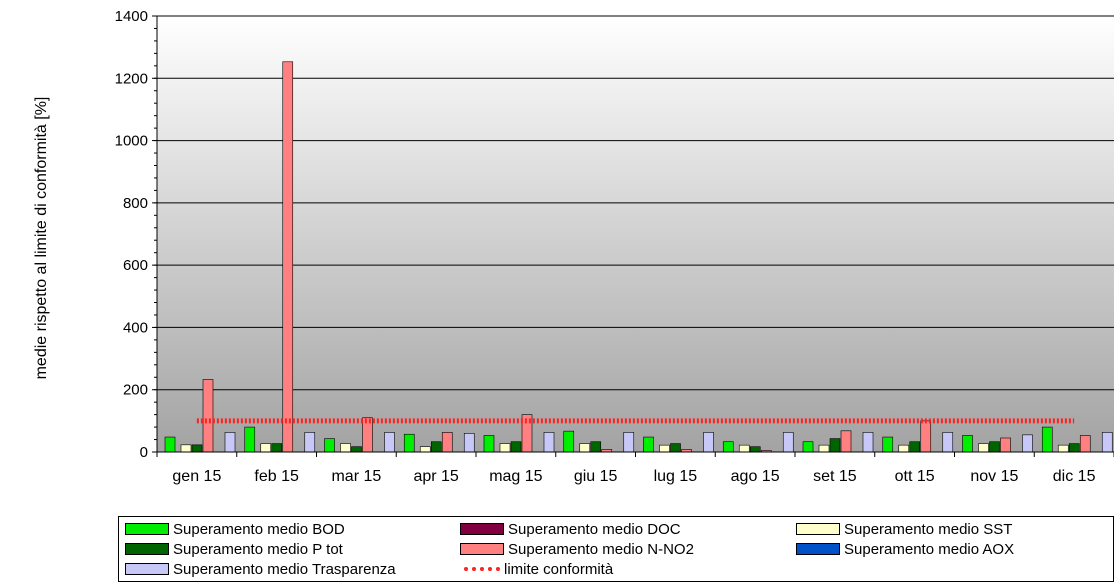 The height and width of the screenshot is (583, 1114). What do you see at coordinates (559, 569) in the screenshot?
I see `legend-label: limite conformità` at bounding box center [559, 569].